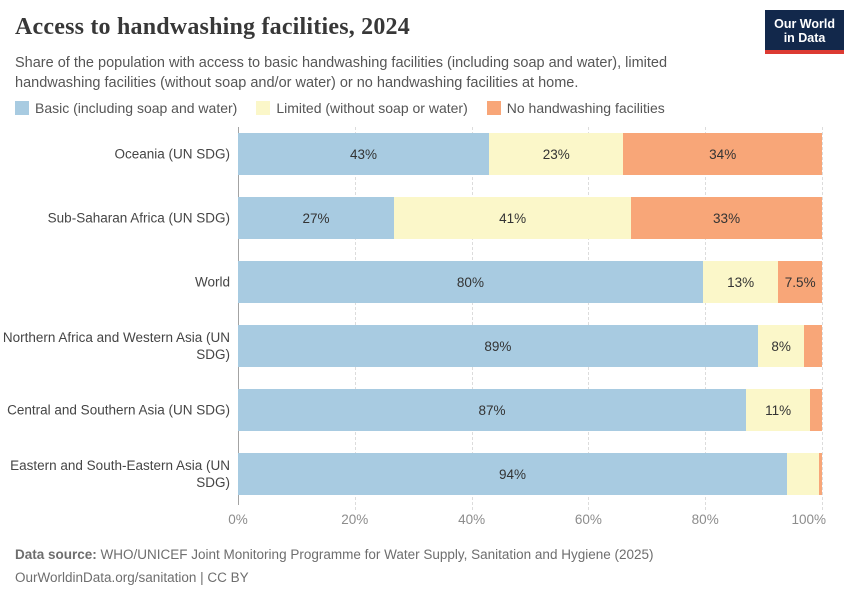 Image resolution: width=850 pixels, height=600 pixels. I want to click on bar-value-label: 89%, so click(498, 346).